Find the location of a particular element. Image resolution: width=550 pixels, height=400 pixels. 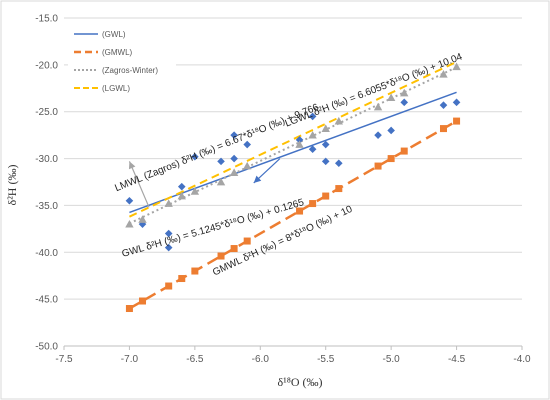

legend-entry: (GWL) is located at coordinates (114, 34).